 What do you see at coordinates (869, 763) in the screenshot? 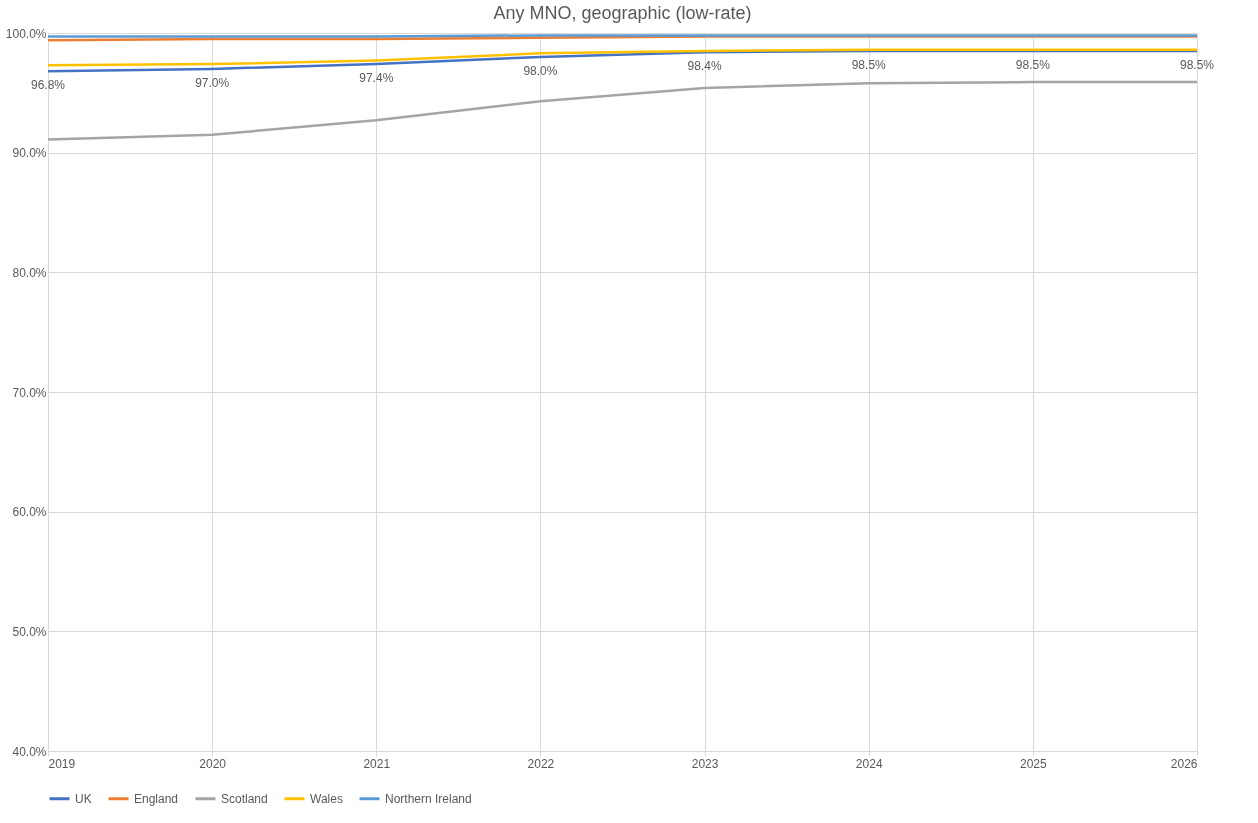
I see `x-tick-label: 2024` at bounding box center [869, 763].